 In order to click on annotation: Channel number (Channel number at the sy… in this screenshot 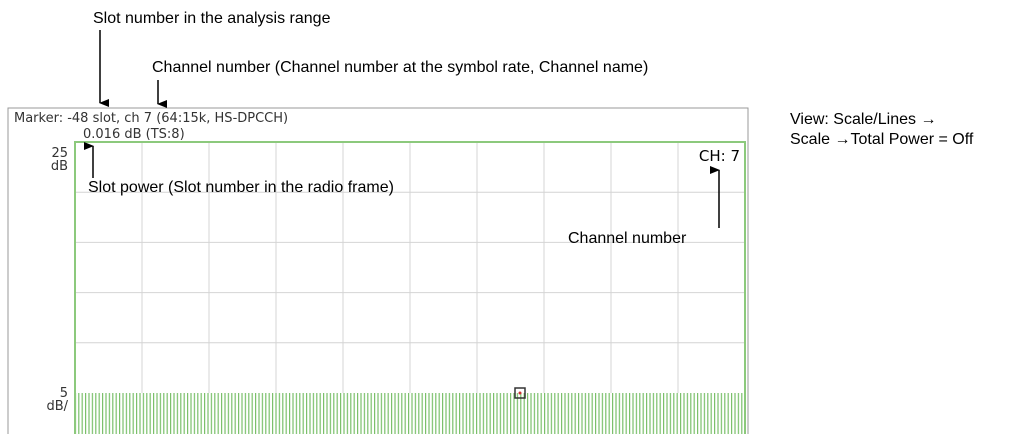, I will do `click(400, 67)`.